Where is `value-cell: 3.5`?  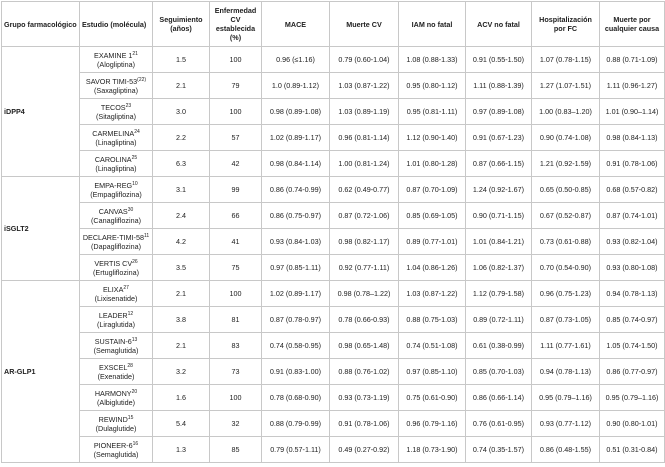 value-cell: 3.5 is located at coordinates (181, 267).